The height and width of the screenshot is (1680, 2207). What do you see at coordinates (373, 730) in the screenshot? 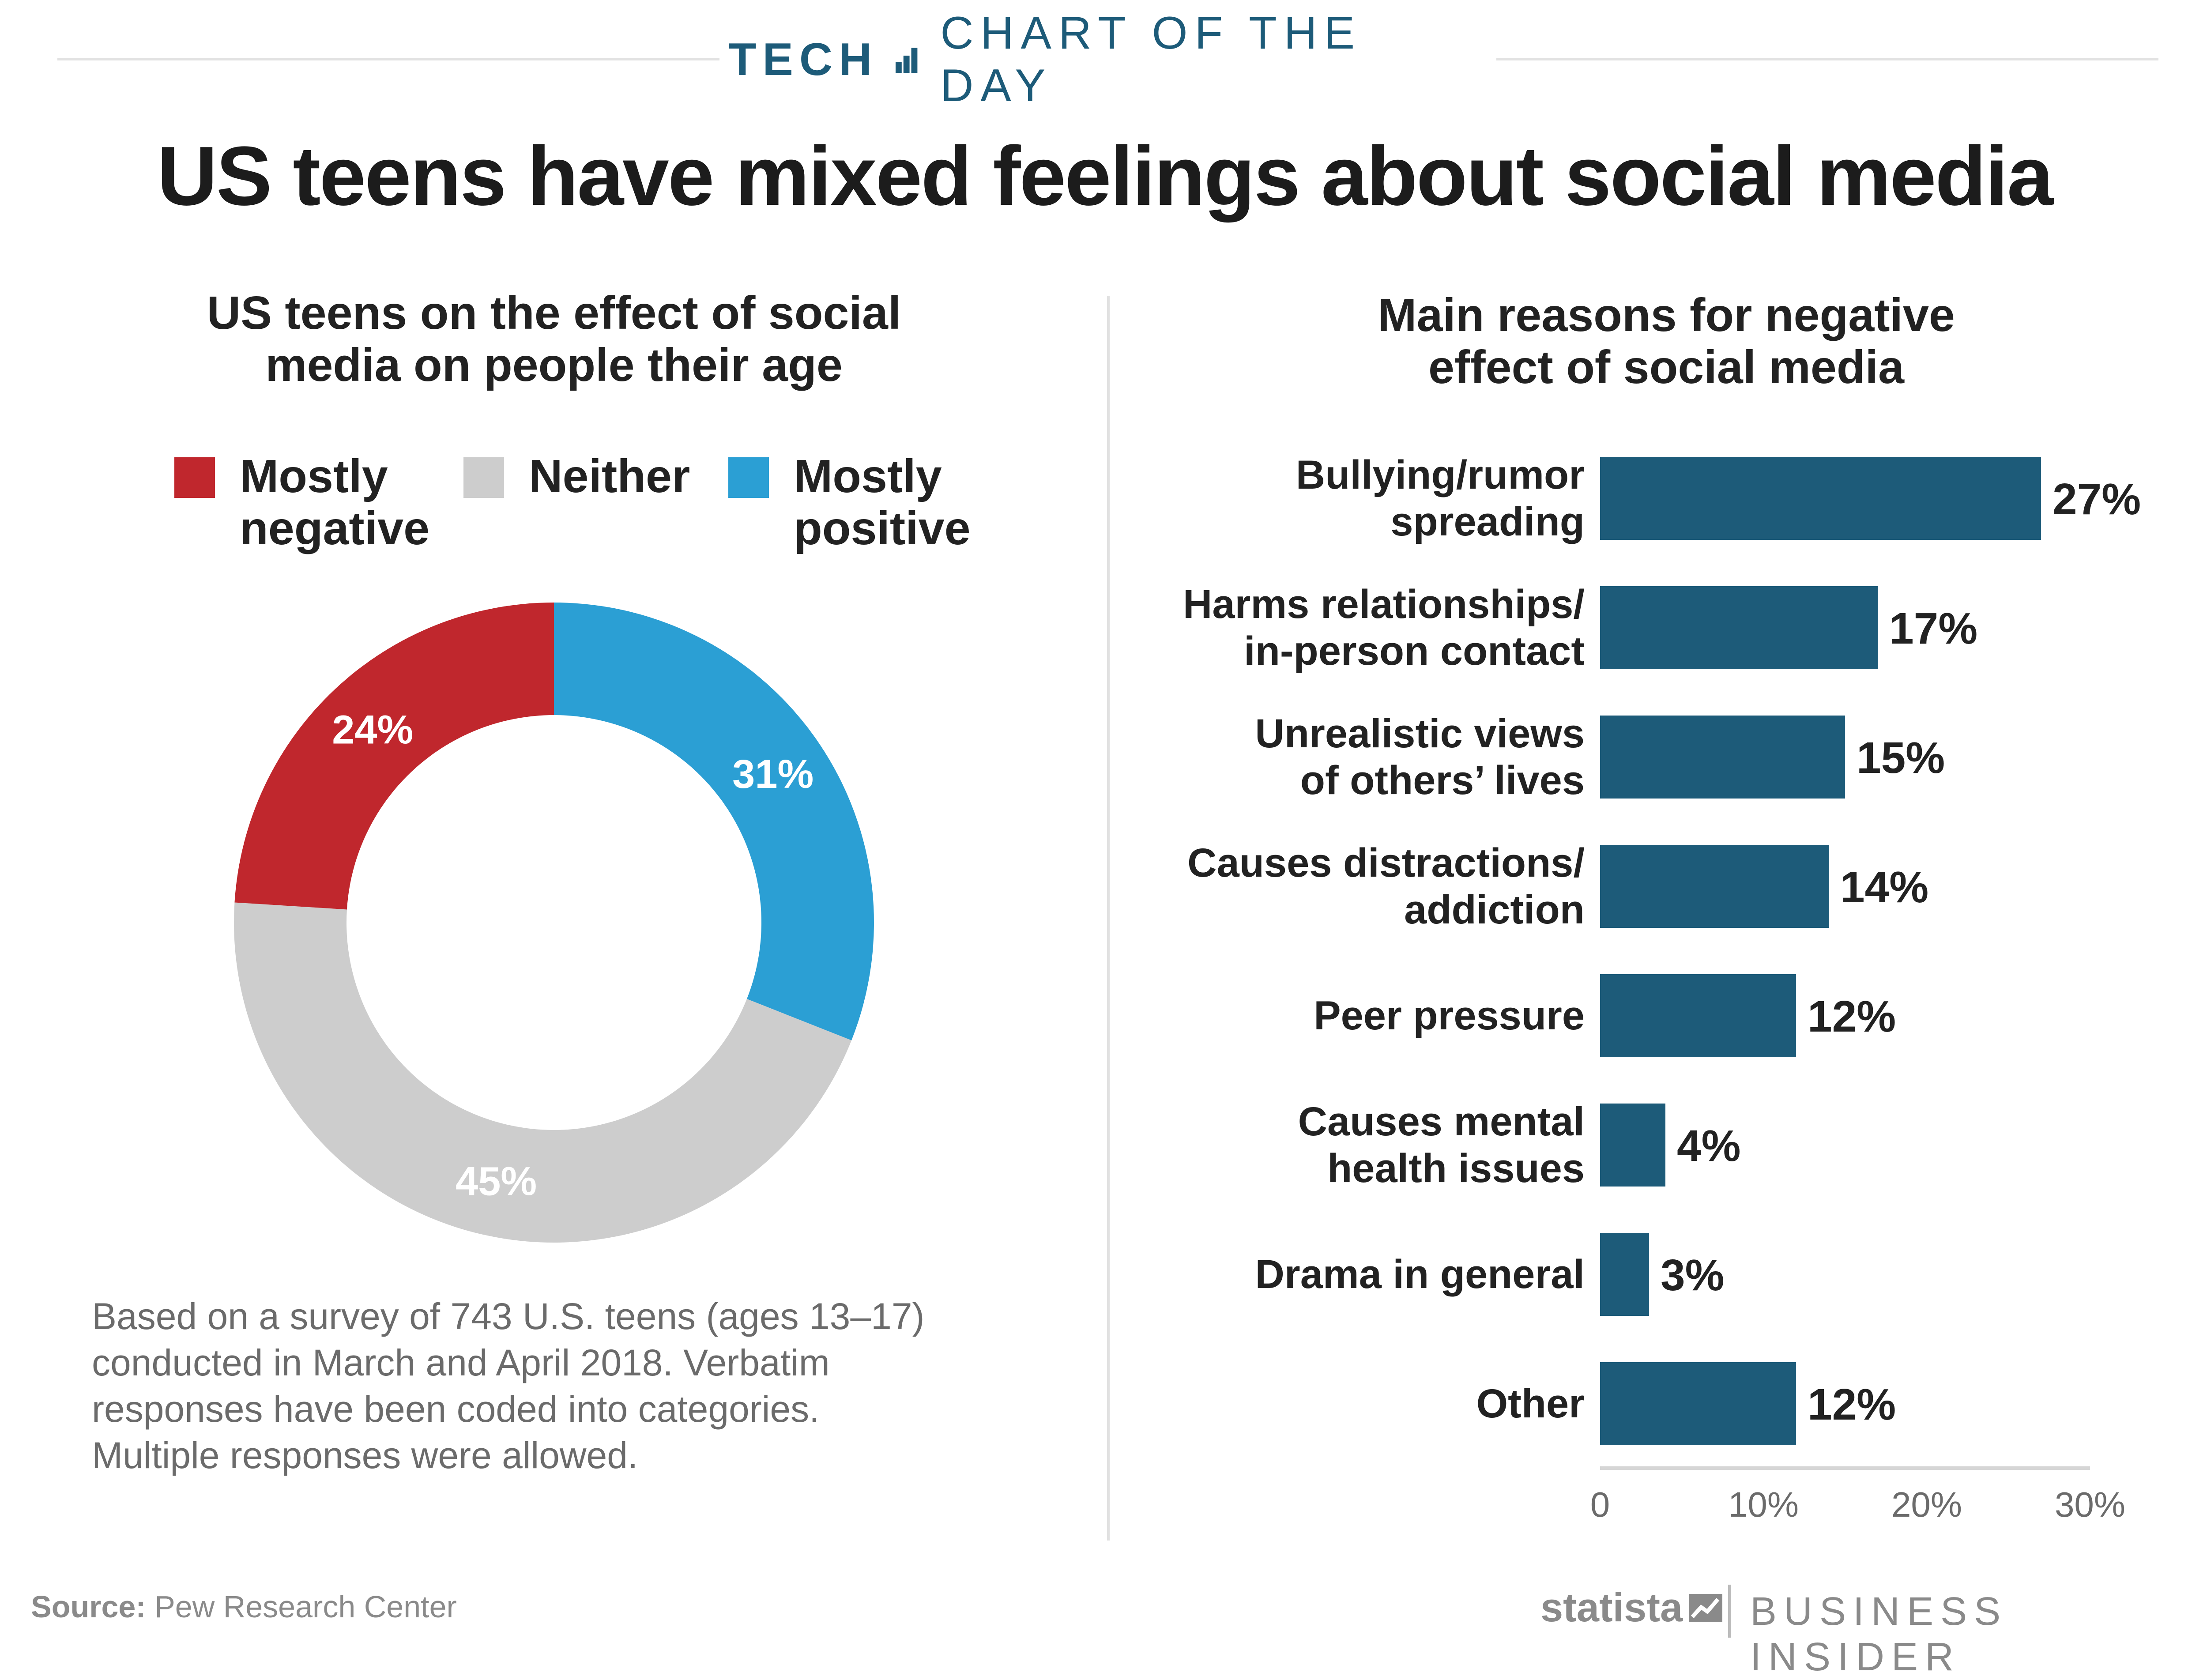
I see `donut-slice-label: 24%` at bounding box center [373, 730].